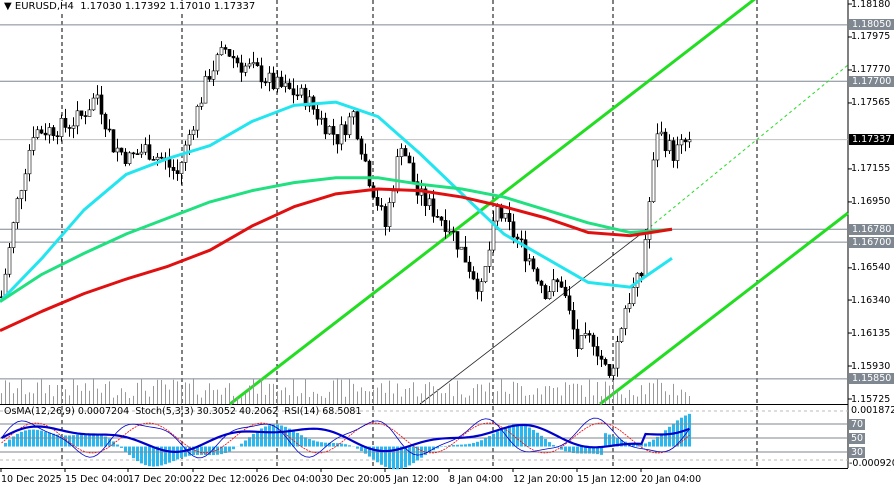  What do you see at coordinates (871, 366) in the screenshot?
I see `price-tick-label: 1.15930` at bounding box center [871, 366].